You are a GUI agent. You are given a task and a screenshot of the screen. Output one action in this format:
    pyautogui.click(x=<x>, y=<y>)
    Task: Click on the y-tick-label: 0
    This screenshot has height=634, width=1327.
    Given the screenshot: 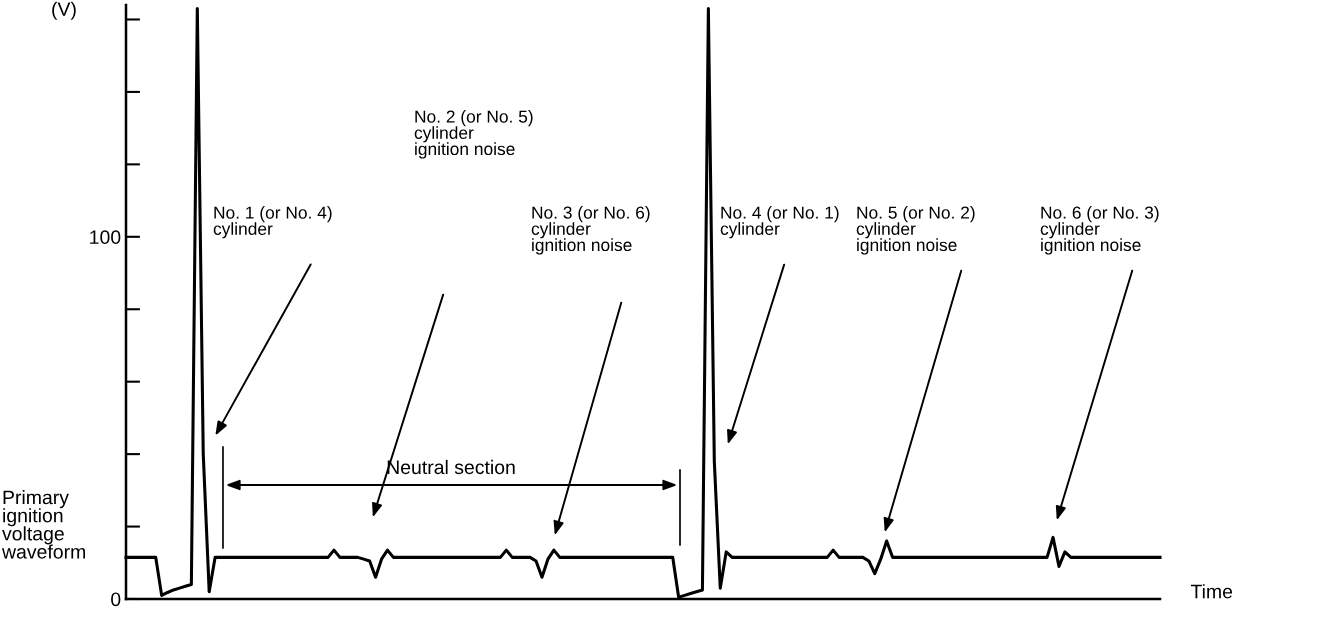 What is the action you would take?
    pyautogui.click(x=116, y=599)
    